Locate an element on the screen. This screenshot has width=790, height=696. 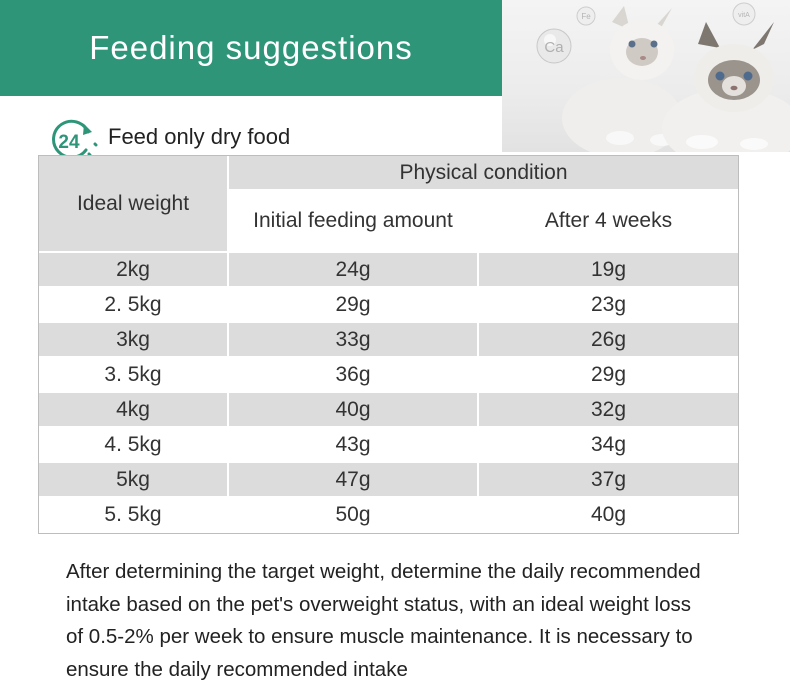
table-row: 2kg 24g 19g is located at coordinates (388, 270).